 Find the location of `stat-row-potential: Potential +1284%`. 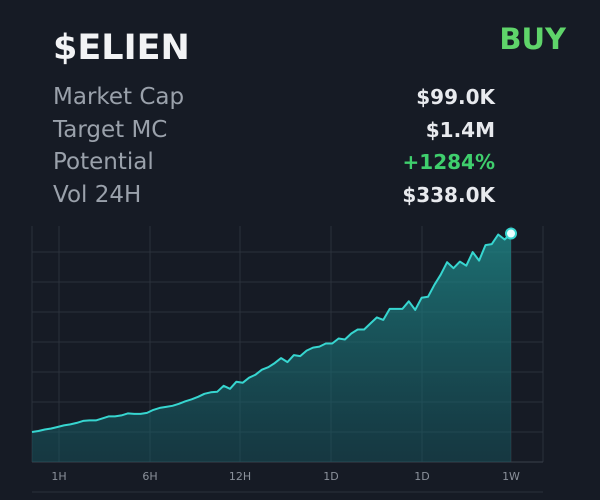

stat-row-potential: Potential +1284% is located at coordinates (274, 162).